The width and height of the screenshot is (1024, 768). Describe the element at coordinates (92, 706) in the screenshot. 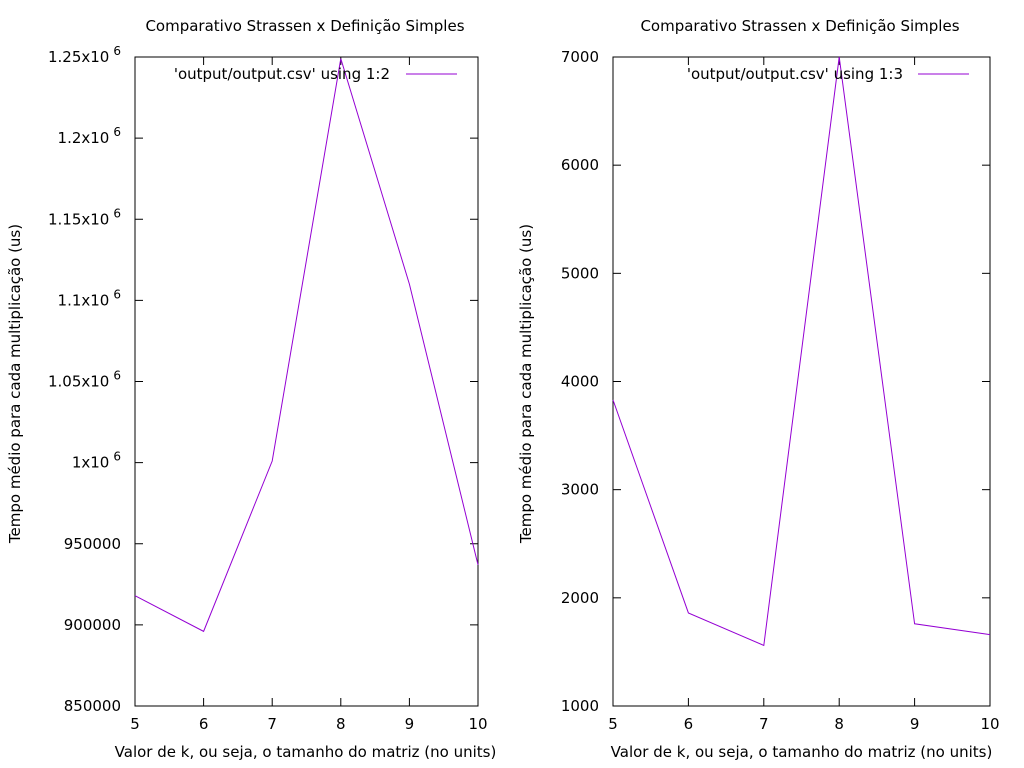

I see `y-tick-label: 850000` at that location.